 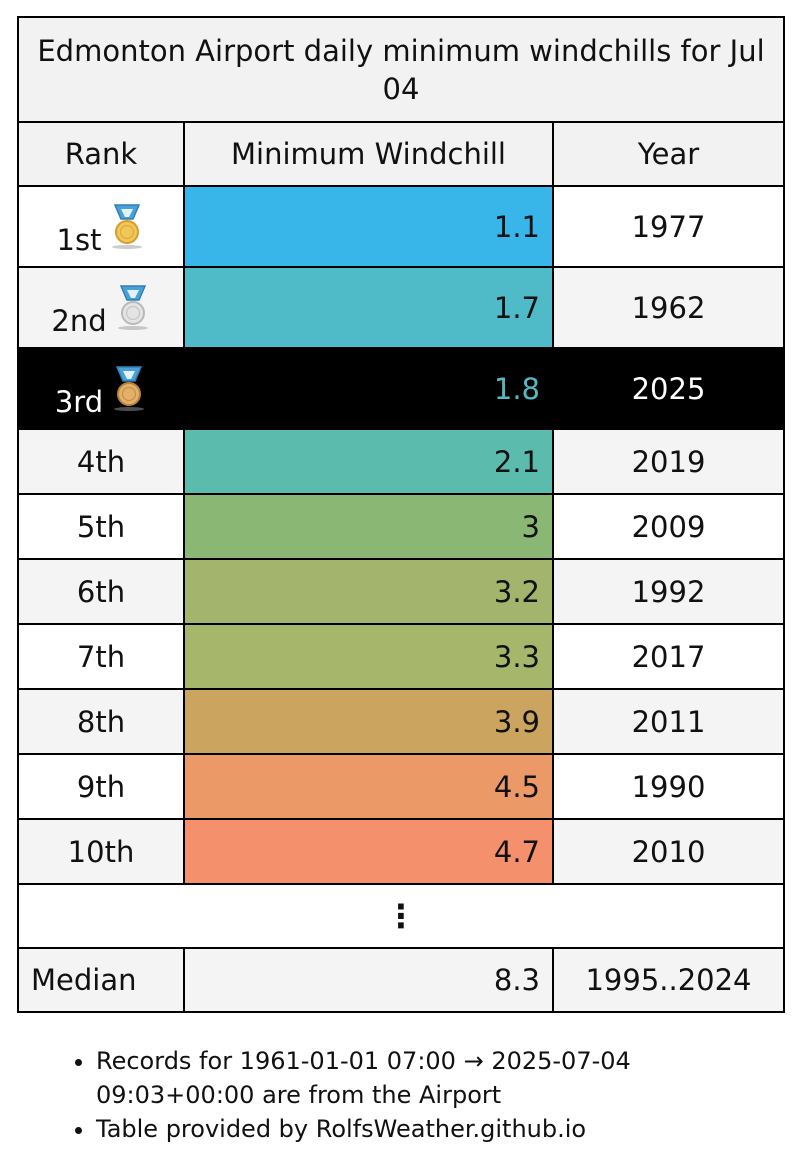 I want to click on rank-cell: 9th, so click(x=101, y=786).